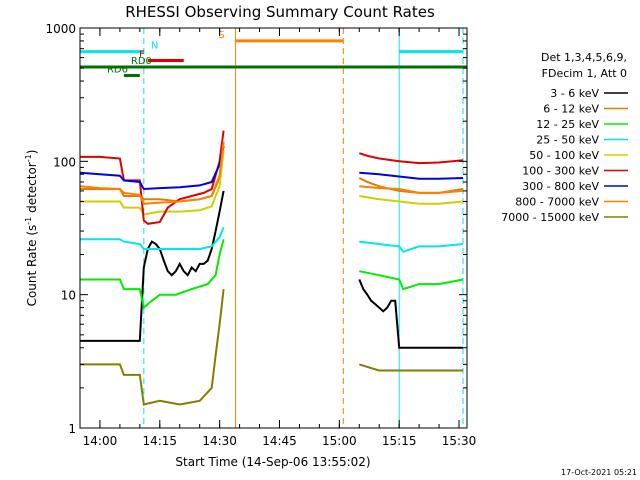 The height and width of the screenshot is (480, 640). What do you see at coordinates (221, 35) in the screenshot?
I see `flag-label-4: S` at bounding box center [221, 35].